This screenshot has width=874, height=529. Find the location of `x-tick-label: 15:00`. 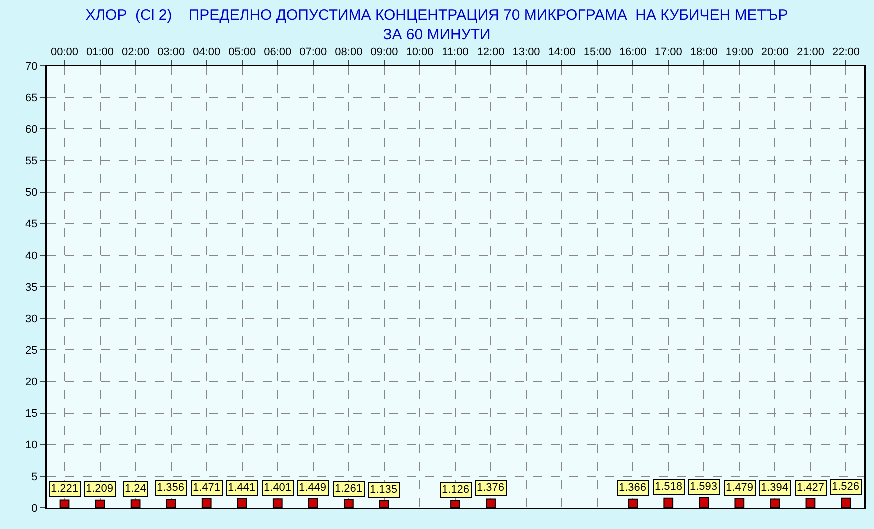

x-tick-label: 15:00 is located at coordinates (598, 52).